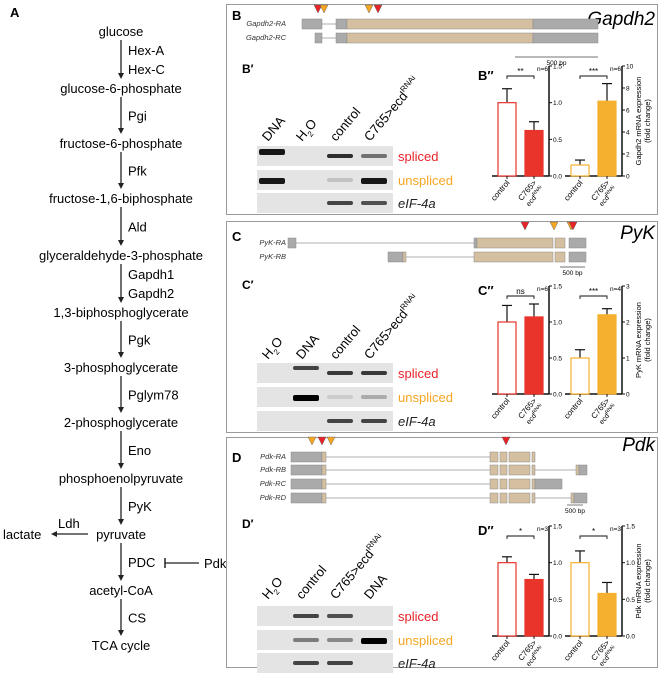 This screenshot has height=679, width=661. Describe the element at coordinates (369, 9) in the screenshot. I see `primer-triangle-orange` at that location.